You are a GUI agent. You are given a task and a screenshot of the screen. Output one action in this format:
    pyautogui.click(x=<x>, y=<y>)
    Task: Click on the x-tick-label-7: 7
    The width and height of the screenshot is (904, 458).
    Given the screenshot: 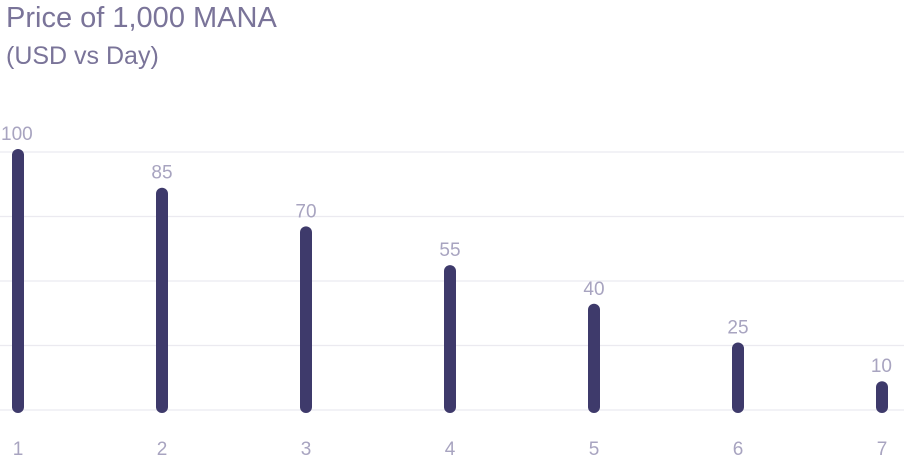 What is the action you would take?
    pyautogui.click(x=882, y=448)
    